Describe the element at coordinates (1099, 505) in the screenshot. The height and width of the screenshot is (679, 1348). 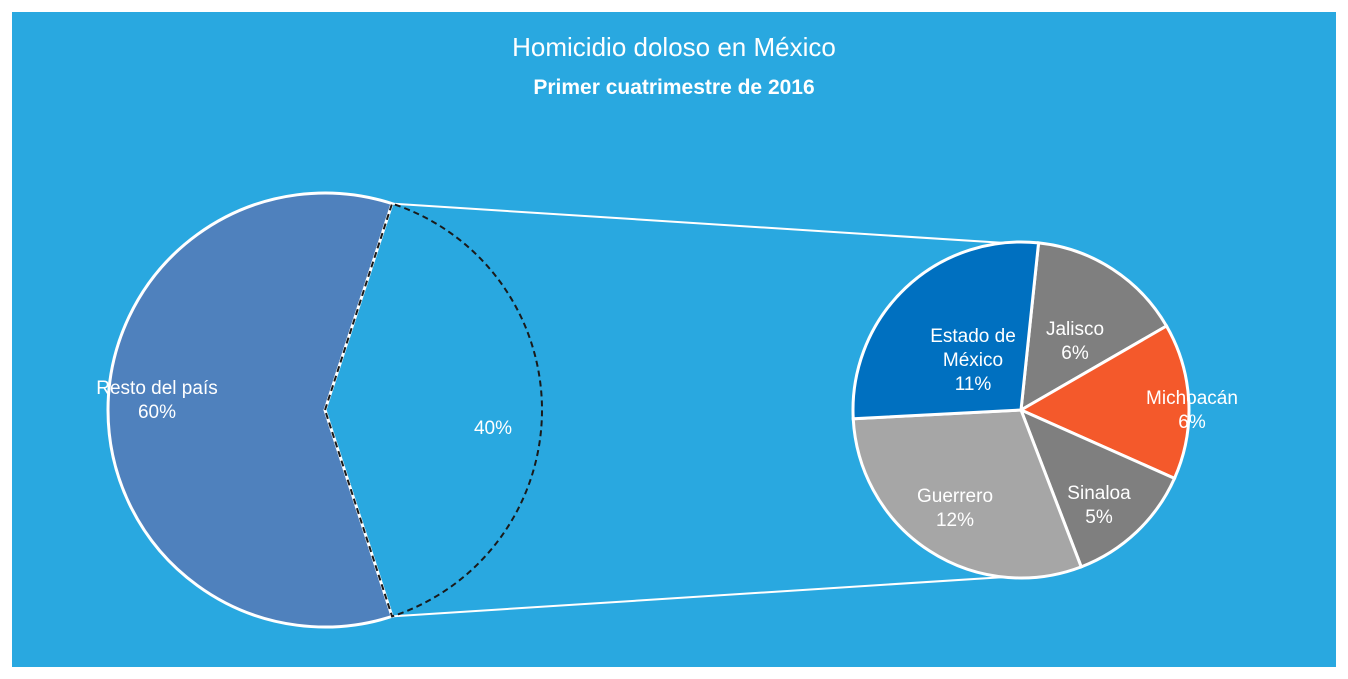
I see `label-sinaloa: Sinaloa 5%` at that location.